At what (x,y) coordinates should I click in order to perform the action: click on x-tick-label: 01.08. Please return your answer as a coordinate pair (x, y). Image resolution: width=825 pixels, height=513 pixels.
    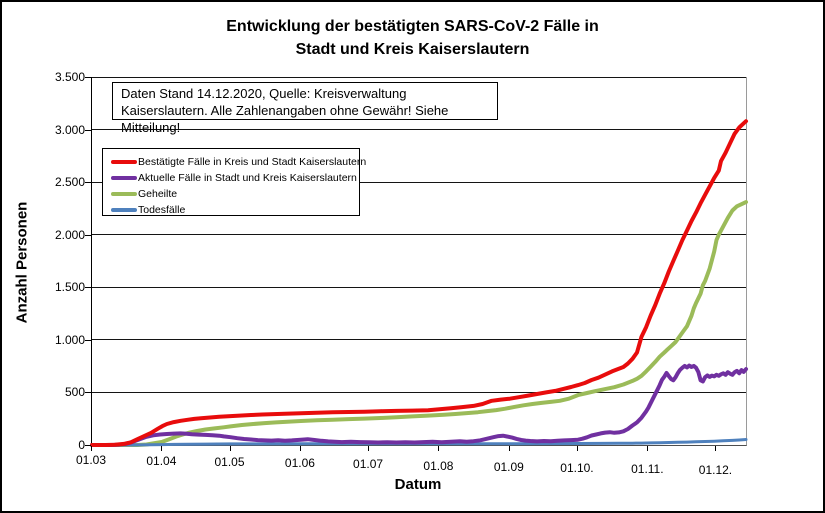
    Looking at the image, I should click on (438, 465).